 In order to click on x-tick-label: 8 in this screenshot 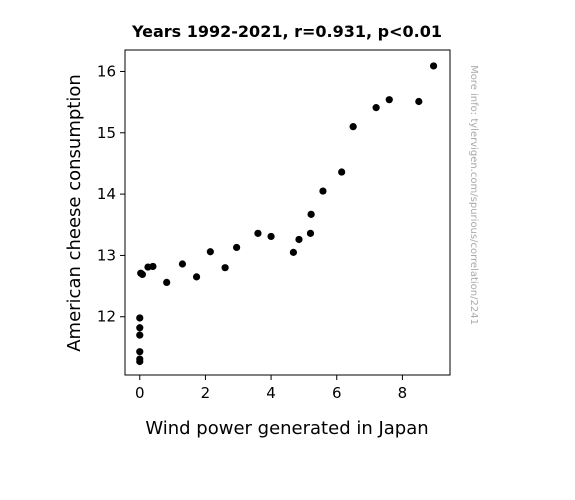, I will do `click(403, 393)`.